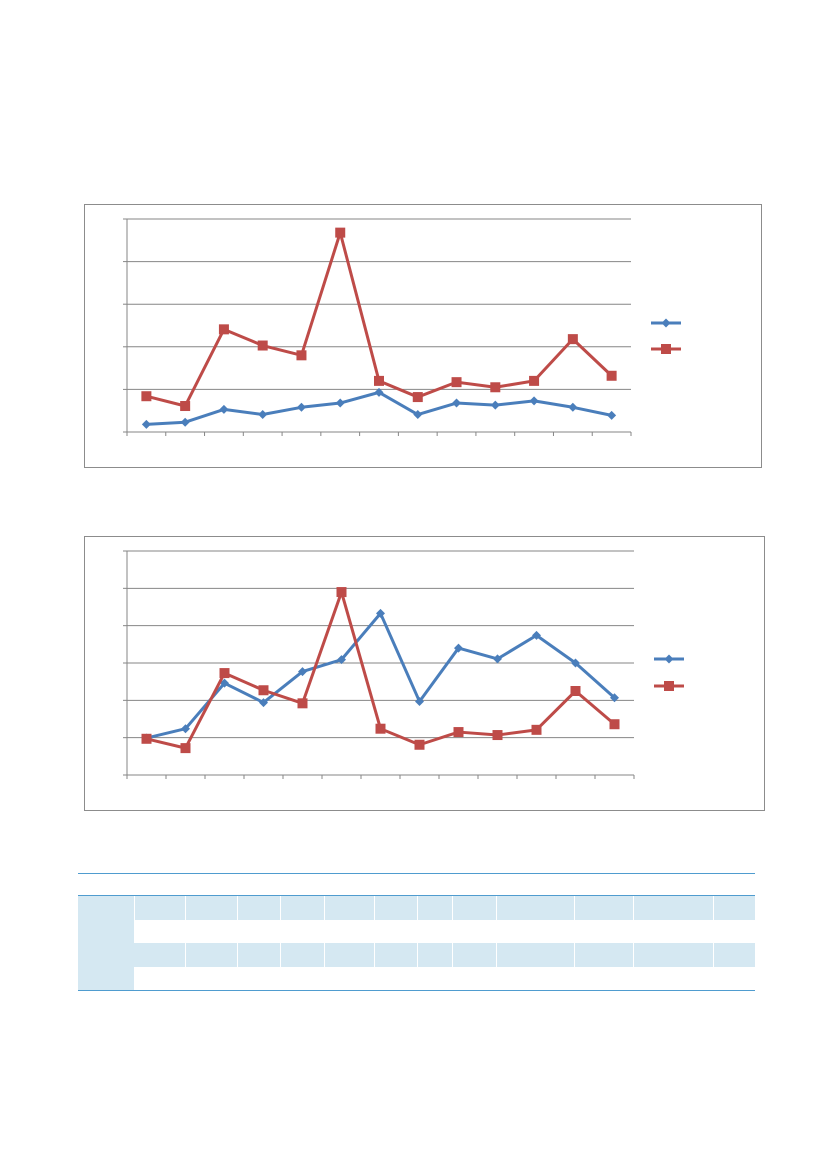  I want to click on chart-canvas-bottom, so click(403, 664).